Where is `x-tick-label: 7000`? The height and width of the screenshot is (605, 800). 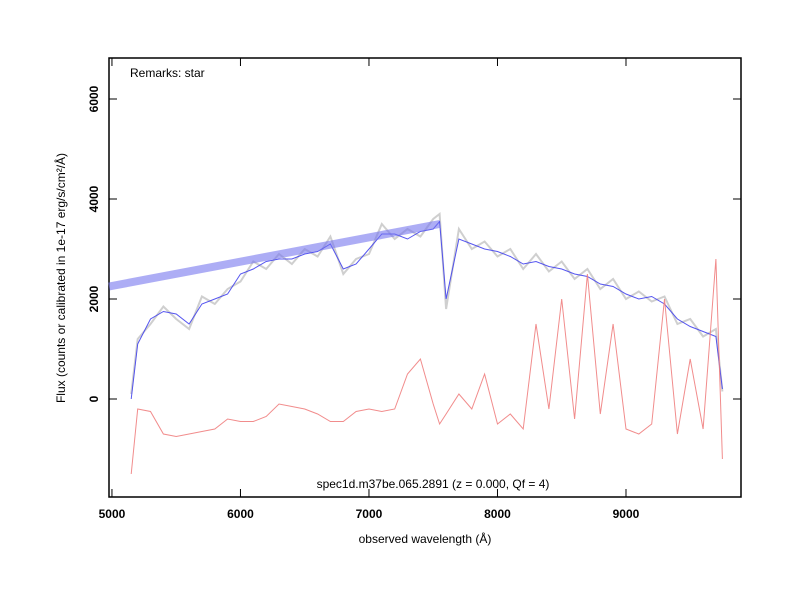
x-tick-label: 7000 is located at coordinates (369, 514).